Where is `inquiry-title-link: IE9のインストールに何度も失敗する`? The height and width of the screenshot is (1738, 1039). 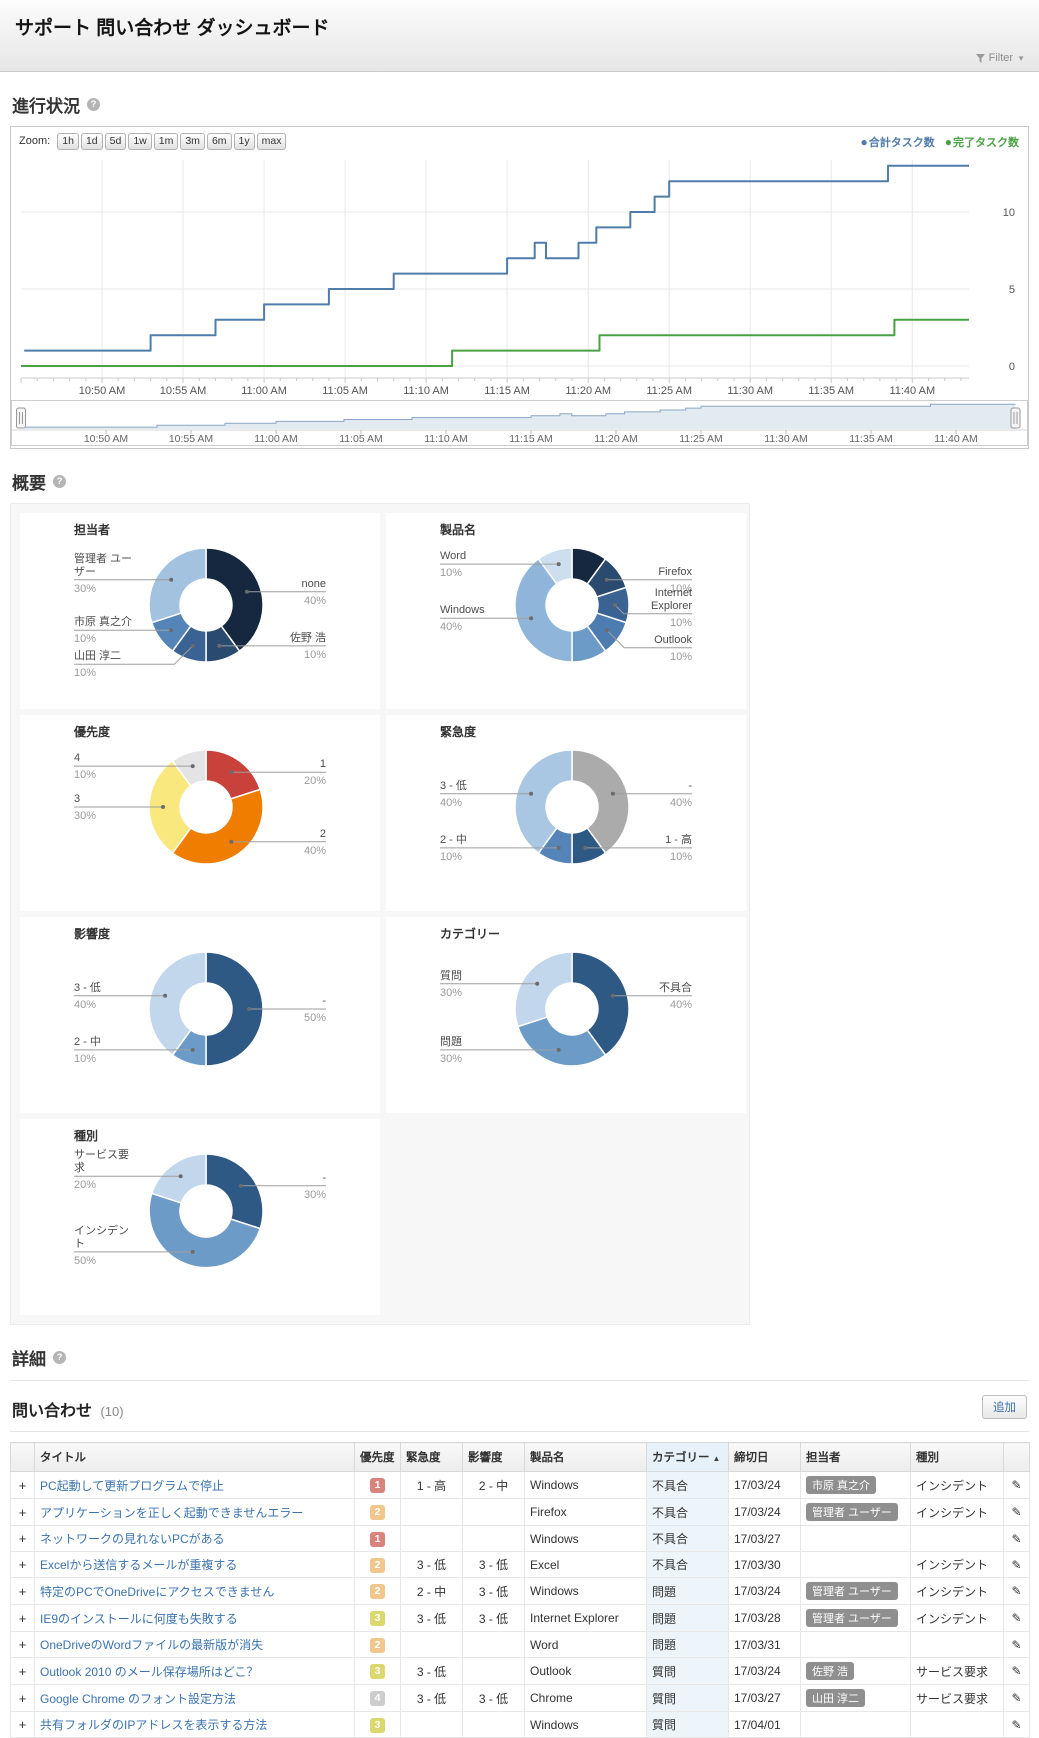 inquiry-title-link: IE9のインストールに何度も失敗する is located at coordinates (139, 1618).